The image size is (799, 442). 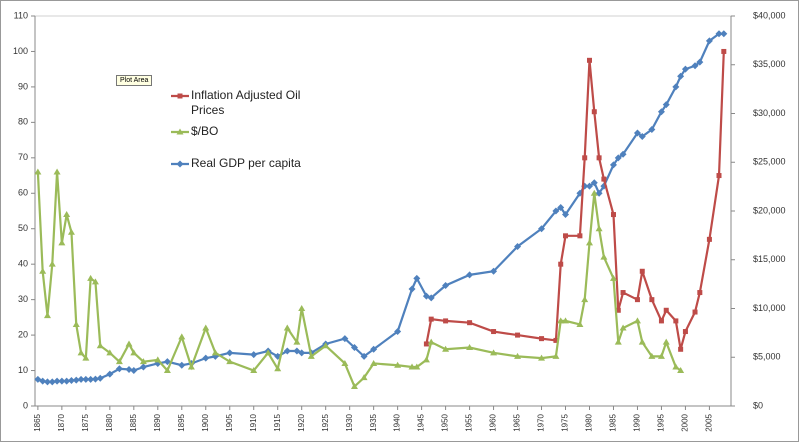 I want to click on x-tick-label: 2005, so click(x=709, y=422).